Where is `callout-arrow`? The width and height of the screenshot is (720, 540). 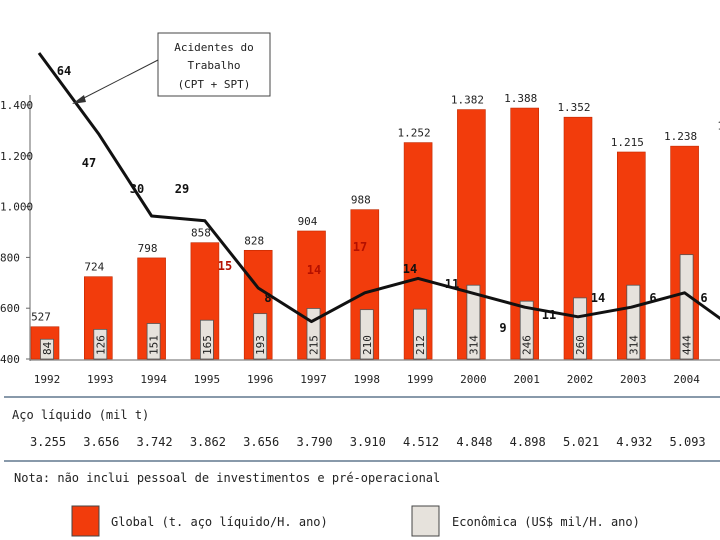
callout-arrow is located at coordinates (118, 80).